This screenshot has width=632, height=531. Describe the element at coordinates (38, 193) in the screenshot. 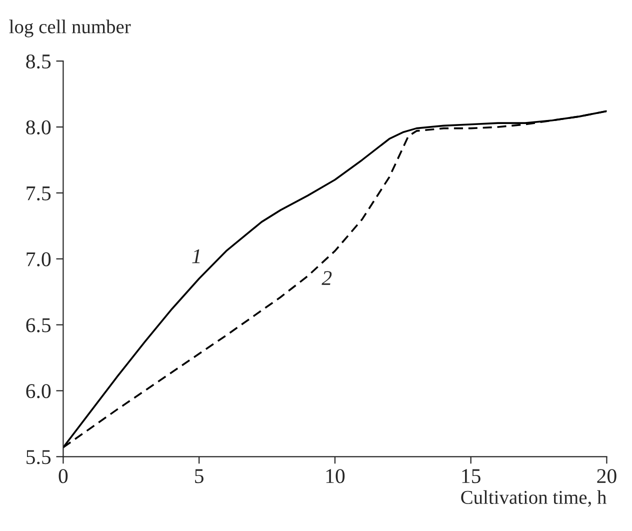

I see `y-tick-label: 7.5` at that location.